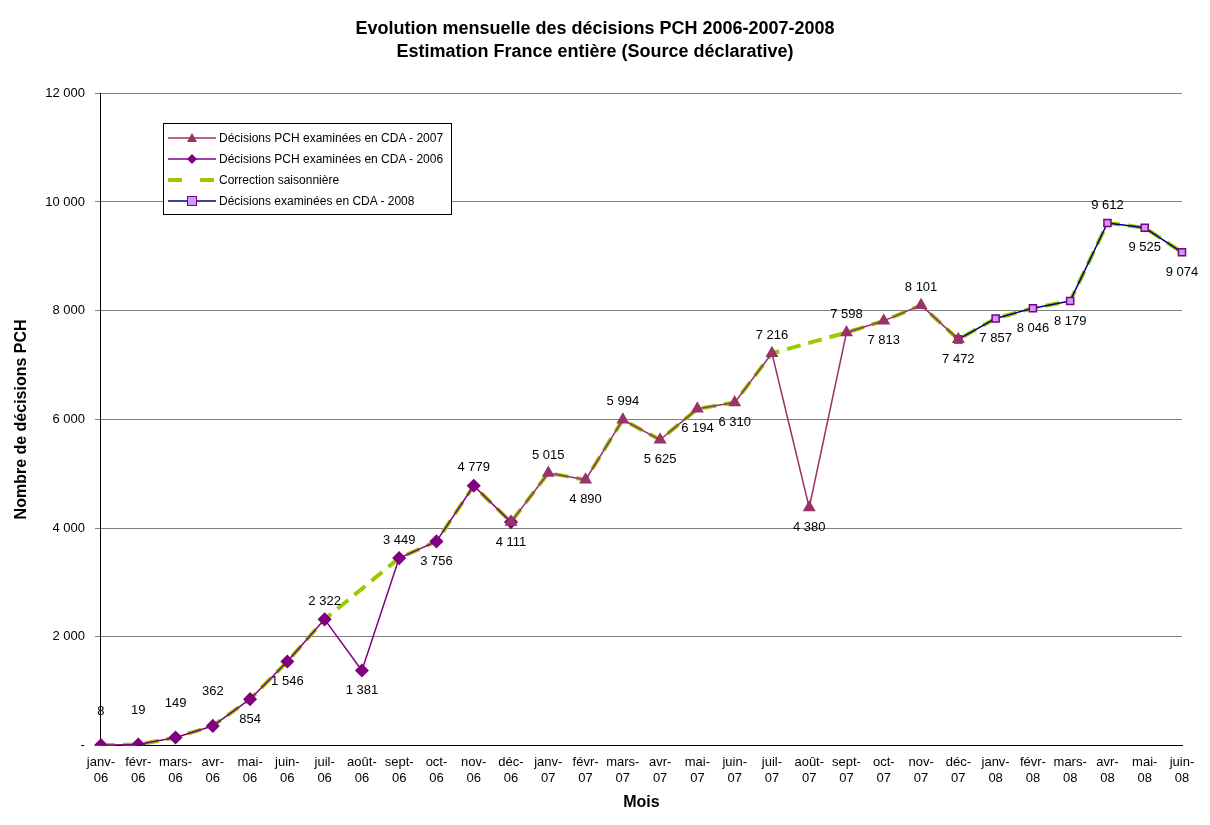 The width and height of the screenshot is (1210, 825). I want to click on x-tick-label: mars-07, so click(623, 769).